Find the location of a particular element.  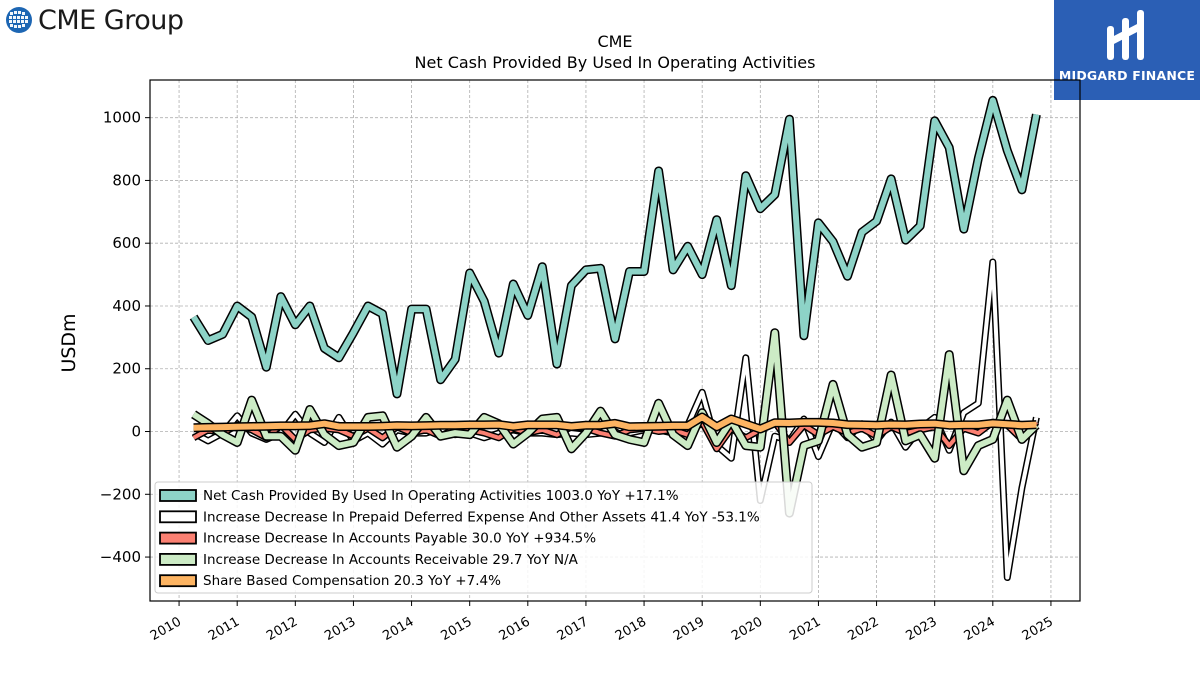

x-tick-label: 2018 is located at coordinates (631, 629).